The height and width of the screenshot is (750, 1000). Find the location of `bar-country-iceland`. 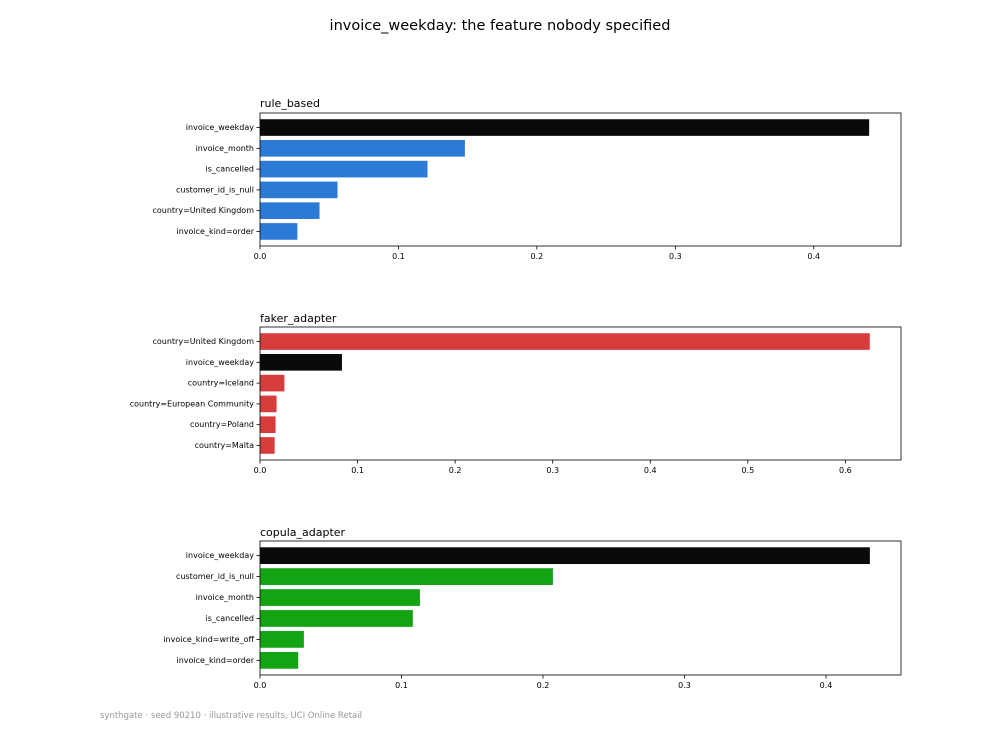

bar-country-iceland is located at coordinates (272, 383).